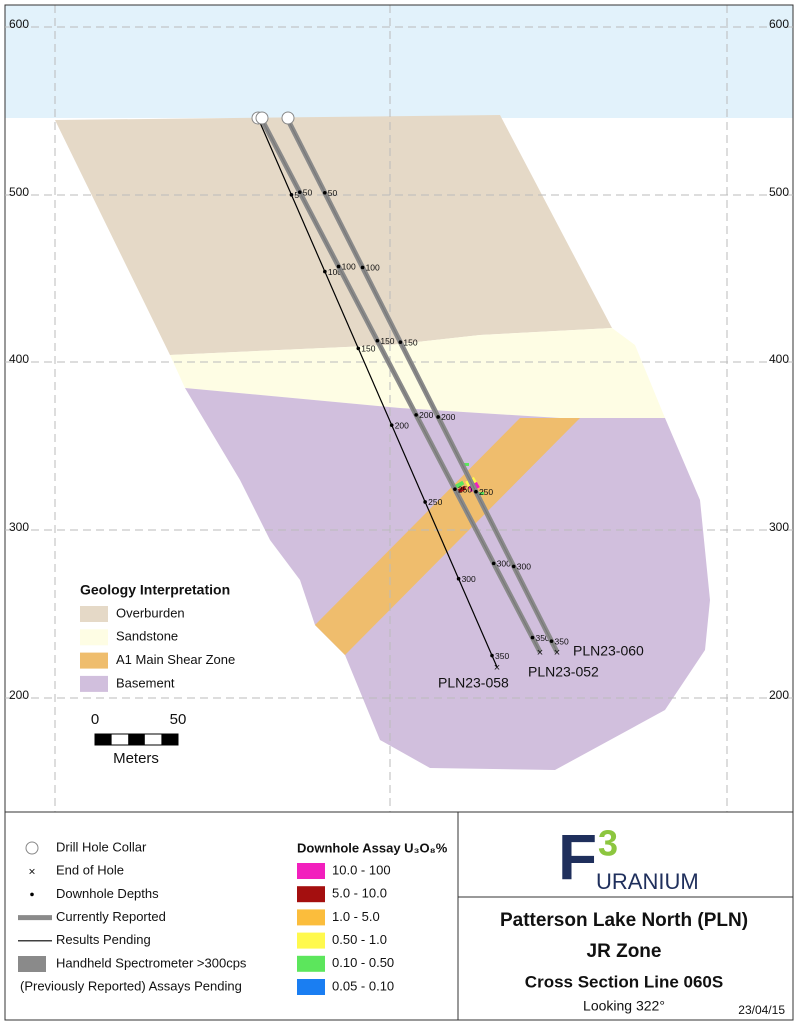  I want to click on elevation-label: 500, so click(779, 192).